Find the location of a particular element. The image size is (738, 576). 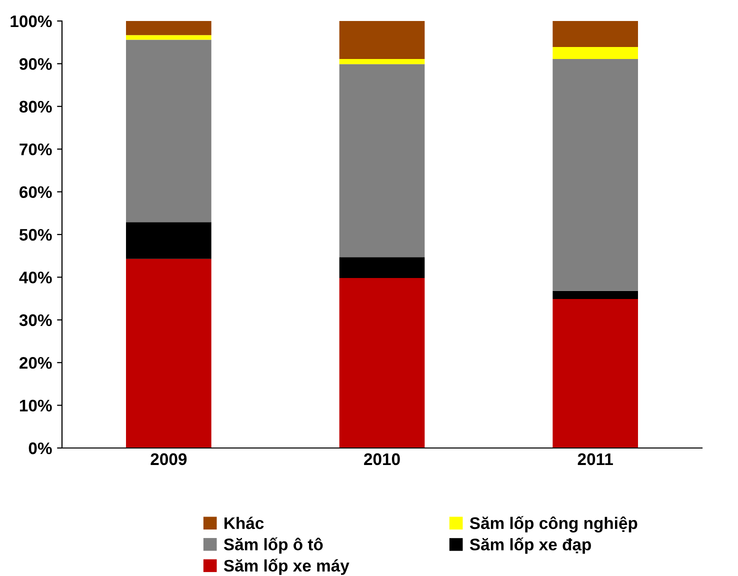

y-tick-label: 20% is located at coordinates (36, 363).